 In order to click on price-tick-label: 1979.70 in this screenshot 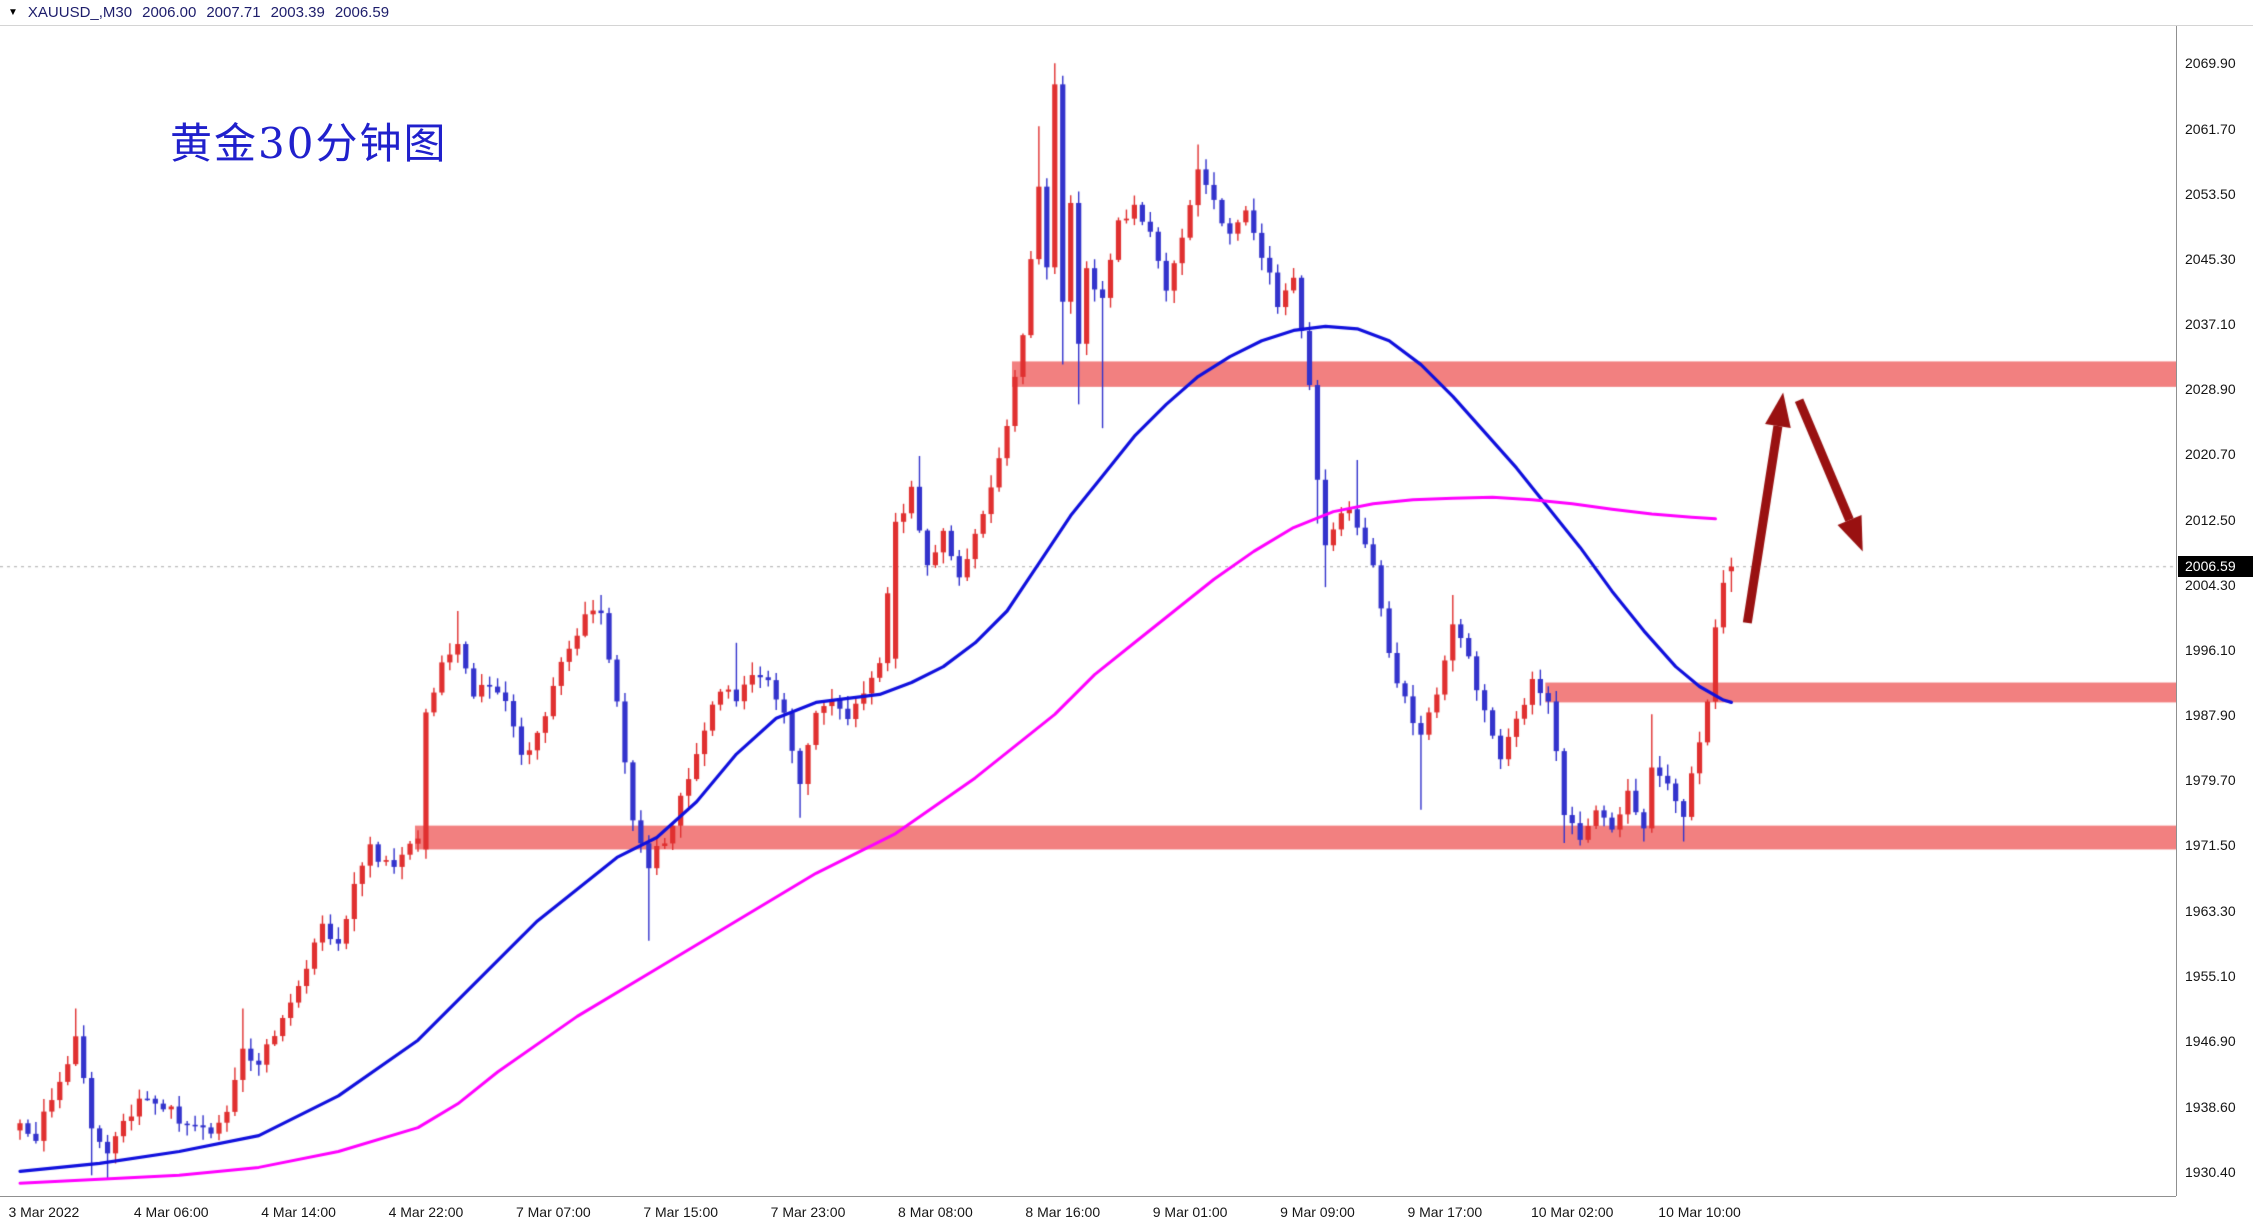, I will do `click(2210, 780)`.